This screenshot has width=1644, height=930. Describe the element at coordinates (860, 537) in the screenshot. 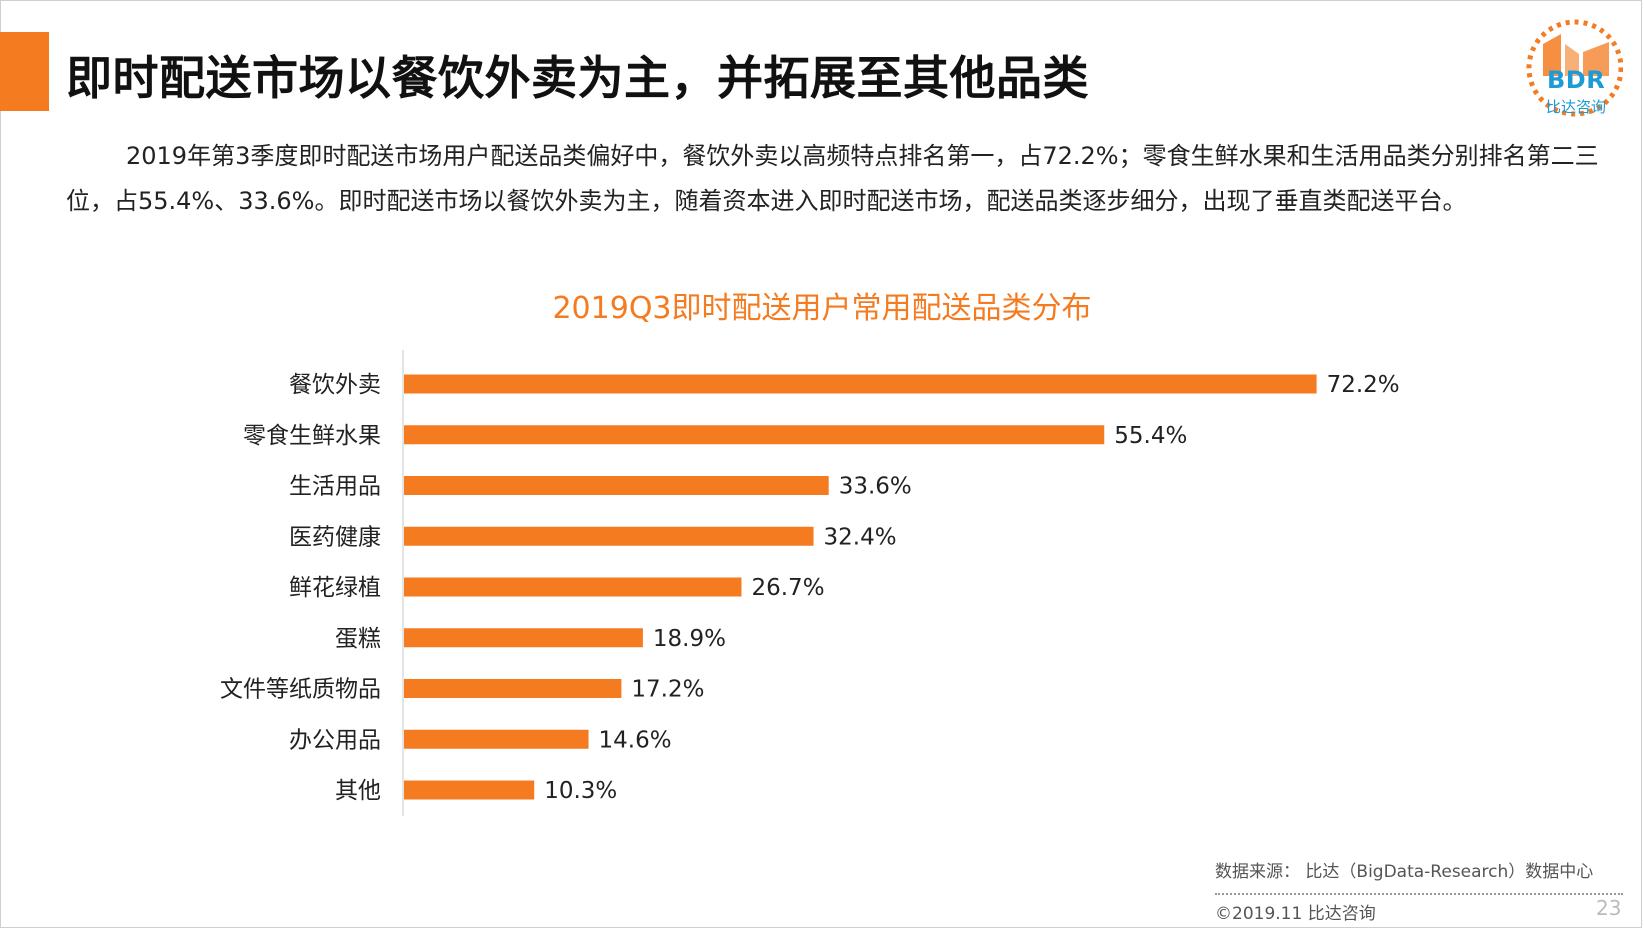

I see `value-label: 32.4%` at that location.